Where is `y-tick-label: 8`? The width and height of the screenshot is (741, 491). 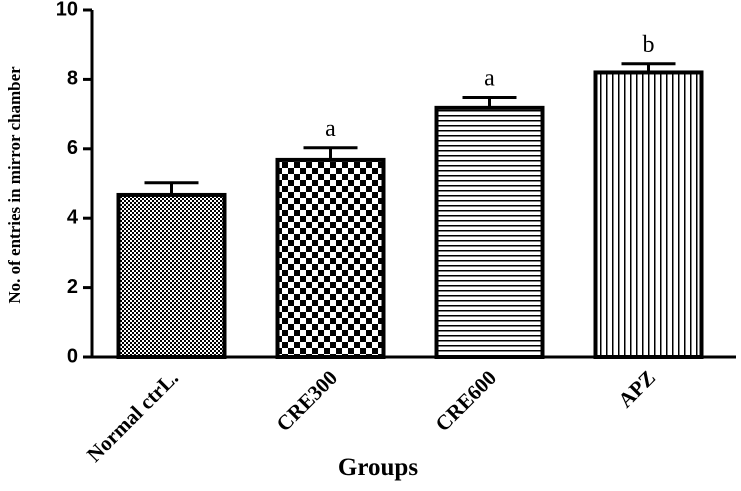
y-tick-label: 8 is located at coordinates (72, 79).